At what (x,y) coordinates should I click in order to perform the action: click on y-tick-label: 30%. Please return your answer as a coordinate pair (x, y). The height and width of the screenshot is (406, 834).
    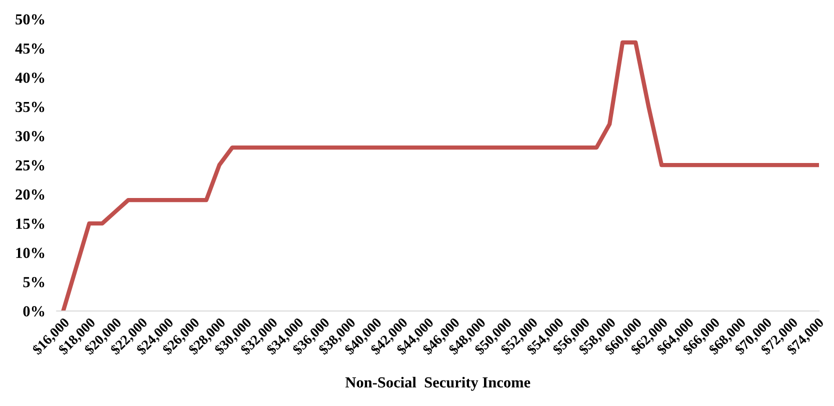
    Looking at the image, I should click on (30, 136).